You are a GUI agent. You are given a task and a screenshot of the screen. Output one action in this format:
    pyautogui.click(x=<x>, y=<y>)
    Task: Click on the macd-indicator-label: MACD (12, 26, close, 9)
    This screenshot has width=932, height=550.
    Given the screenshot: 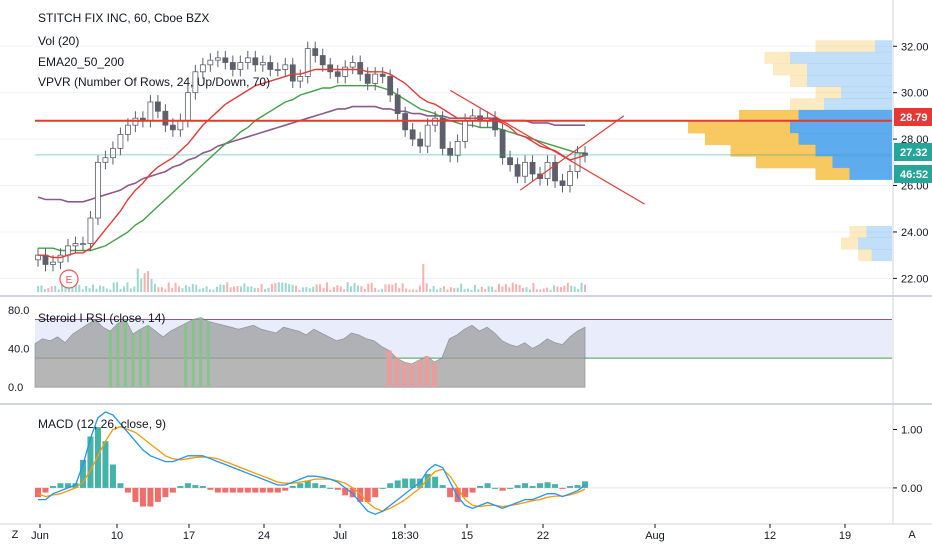 What is the action you would take?
    pyautogui.click(x=102, y=424)
    